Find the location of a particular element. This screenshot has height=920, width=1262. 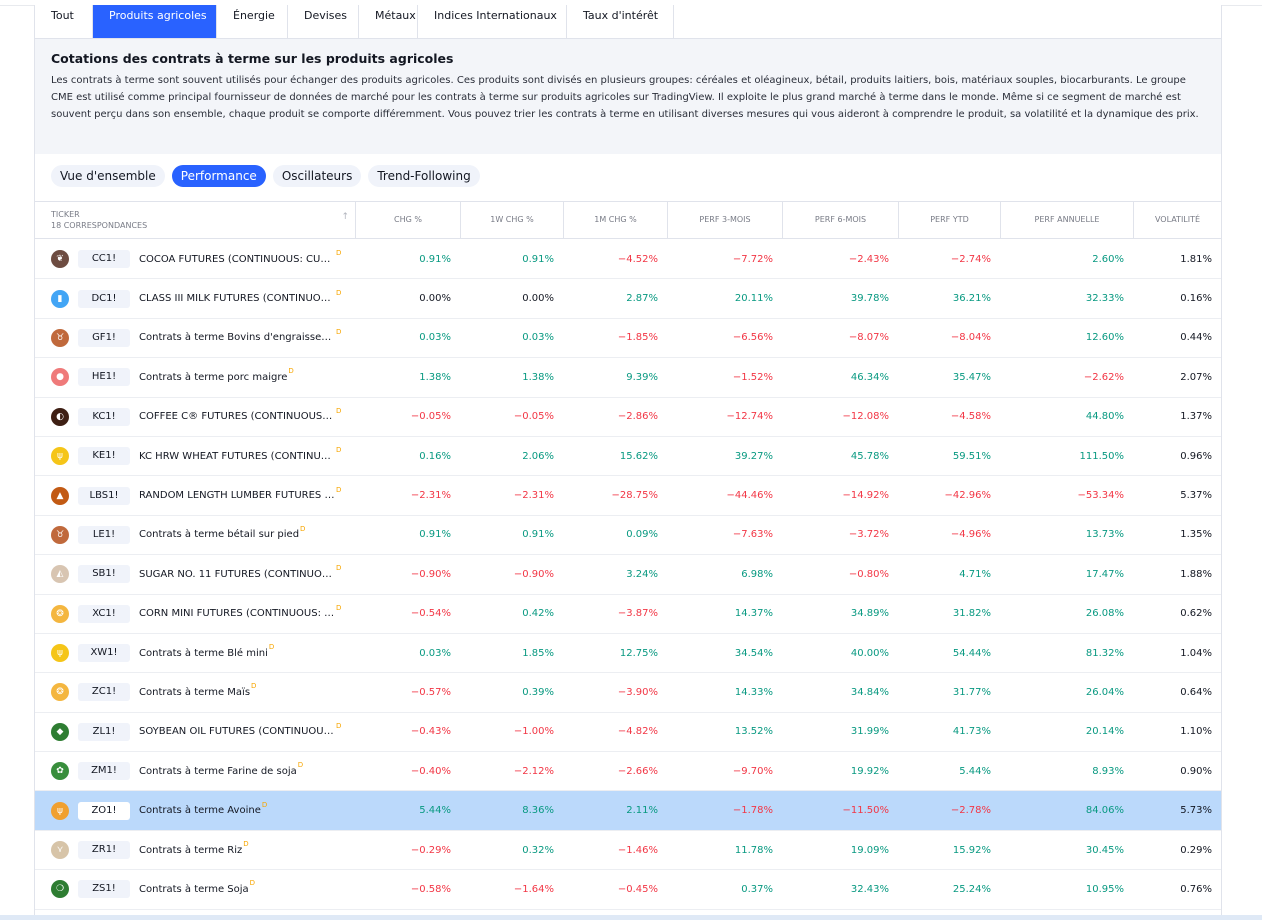

contract-name: COFFEE C® FUTURES (CONTINUOUS is located at coordinates (237, 417).